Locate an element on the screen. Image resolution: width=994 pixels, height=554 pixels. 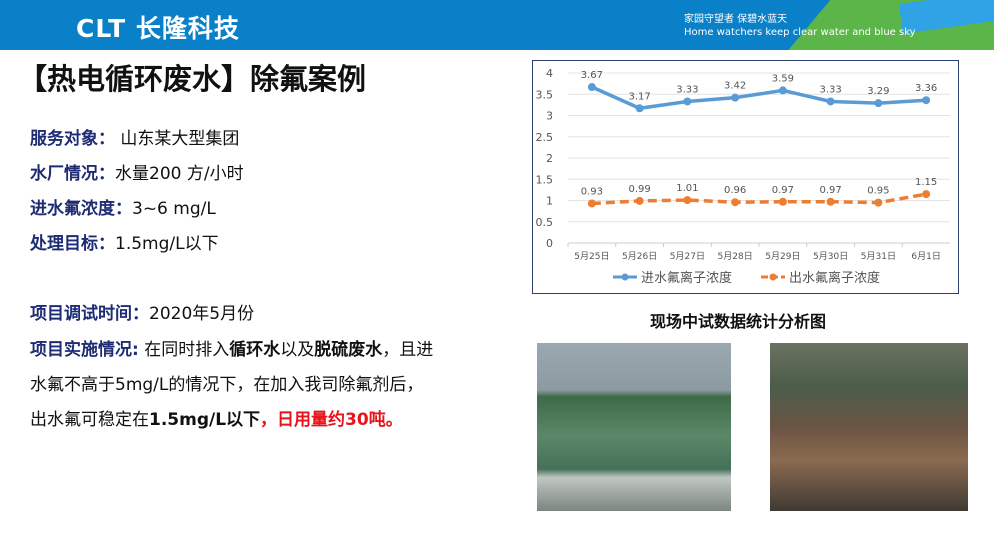
data-label: 3.17 is located at coordinates (639, 96).